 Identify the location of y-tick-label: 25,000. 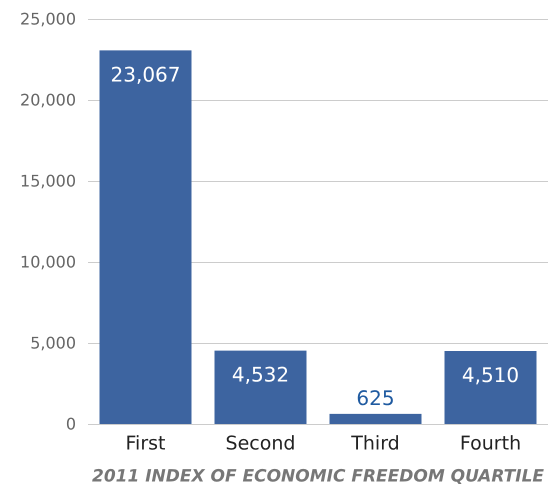
(48, 19).